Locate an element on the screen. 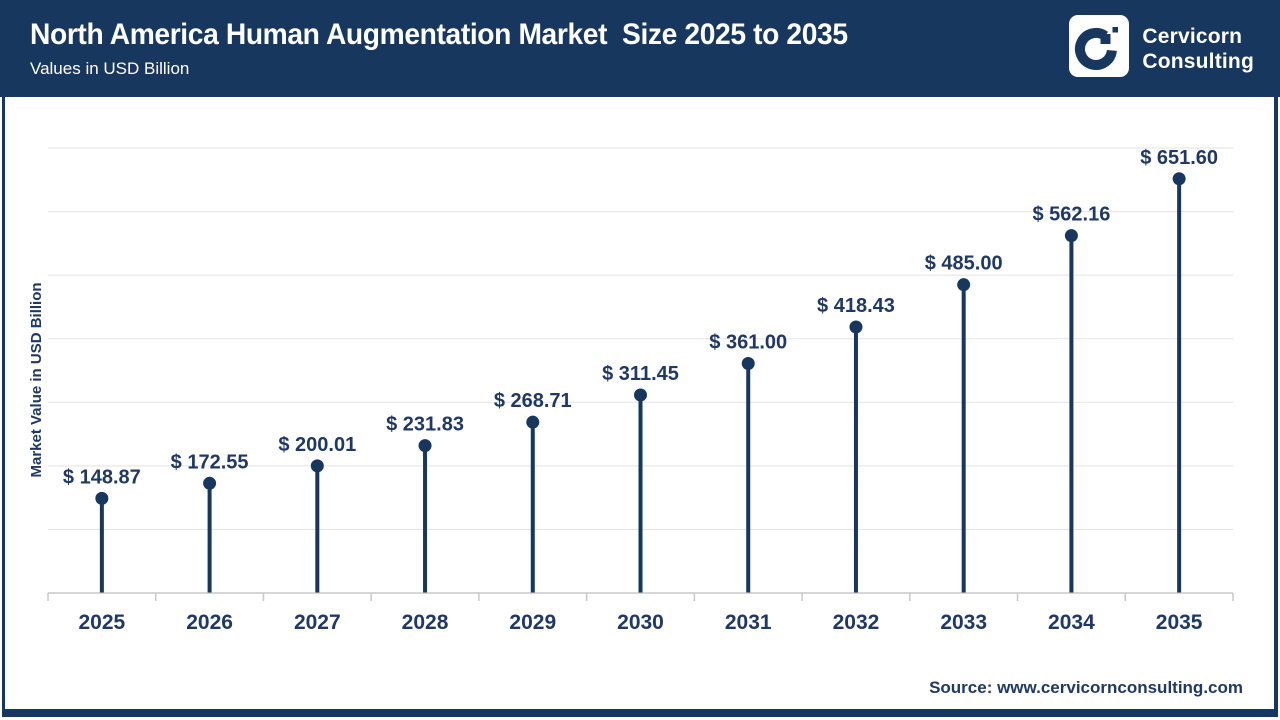 The height and width of the screenshot is (720, 1280). value-label: $ 418.43 is located at coordinates (856, 306).